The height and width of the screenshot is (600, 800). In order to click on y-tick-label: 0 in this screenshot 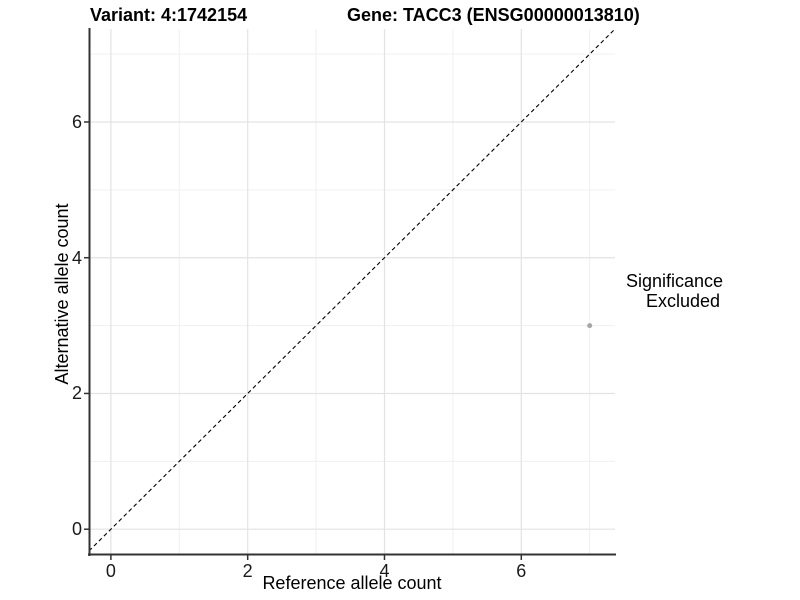, I will do `click(76, 529)`.